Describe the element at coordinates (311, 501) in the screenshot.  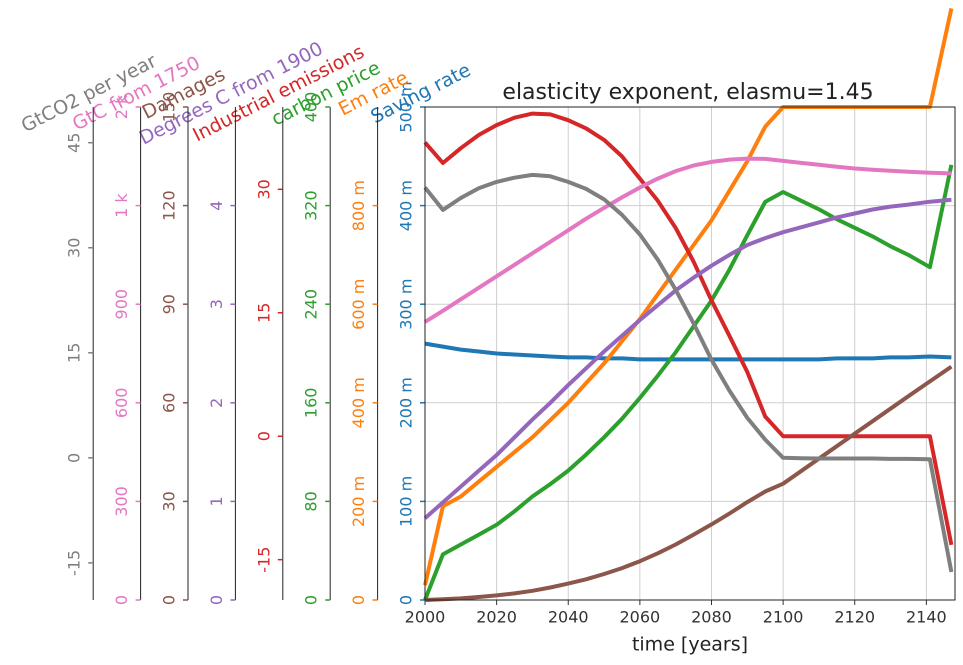
I see `y-tick-label: 80` at that location.